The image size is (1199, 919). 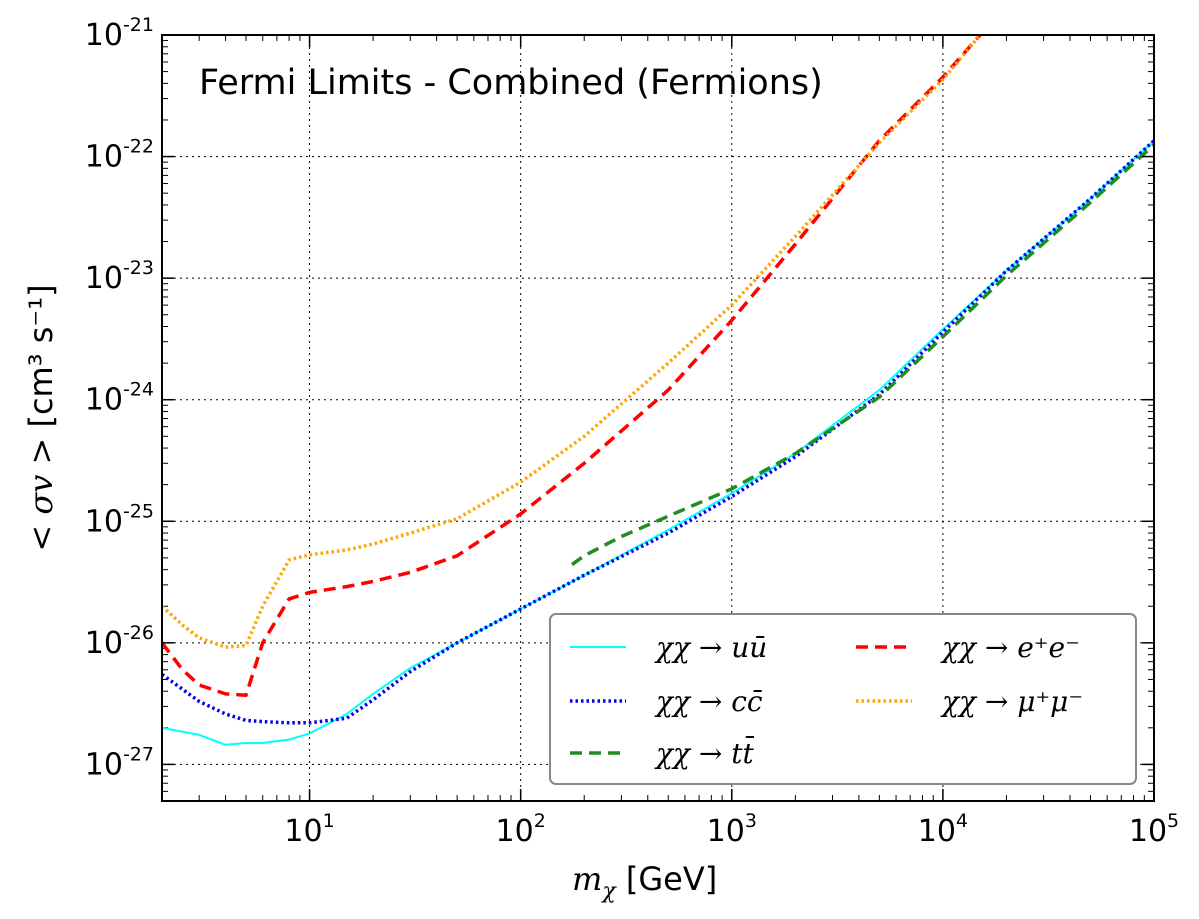 I want to click on legend-box, so click(x=843, y=699).